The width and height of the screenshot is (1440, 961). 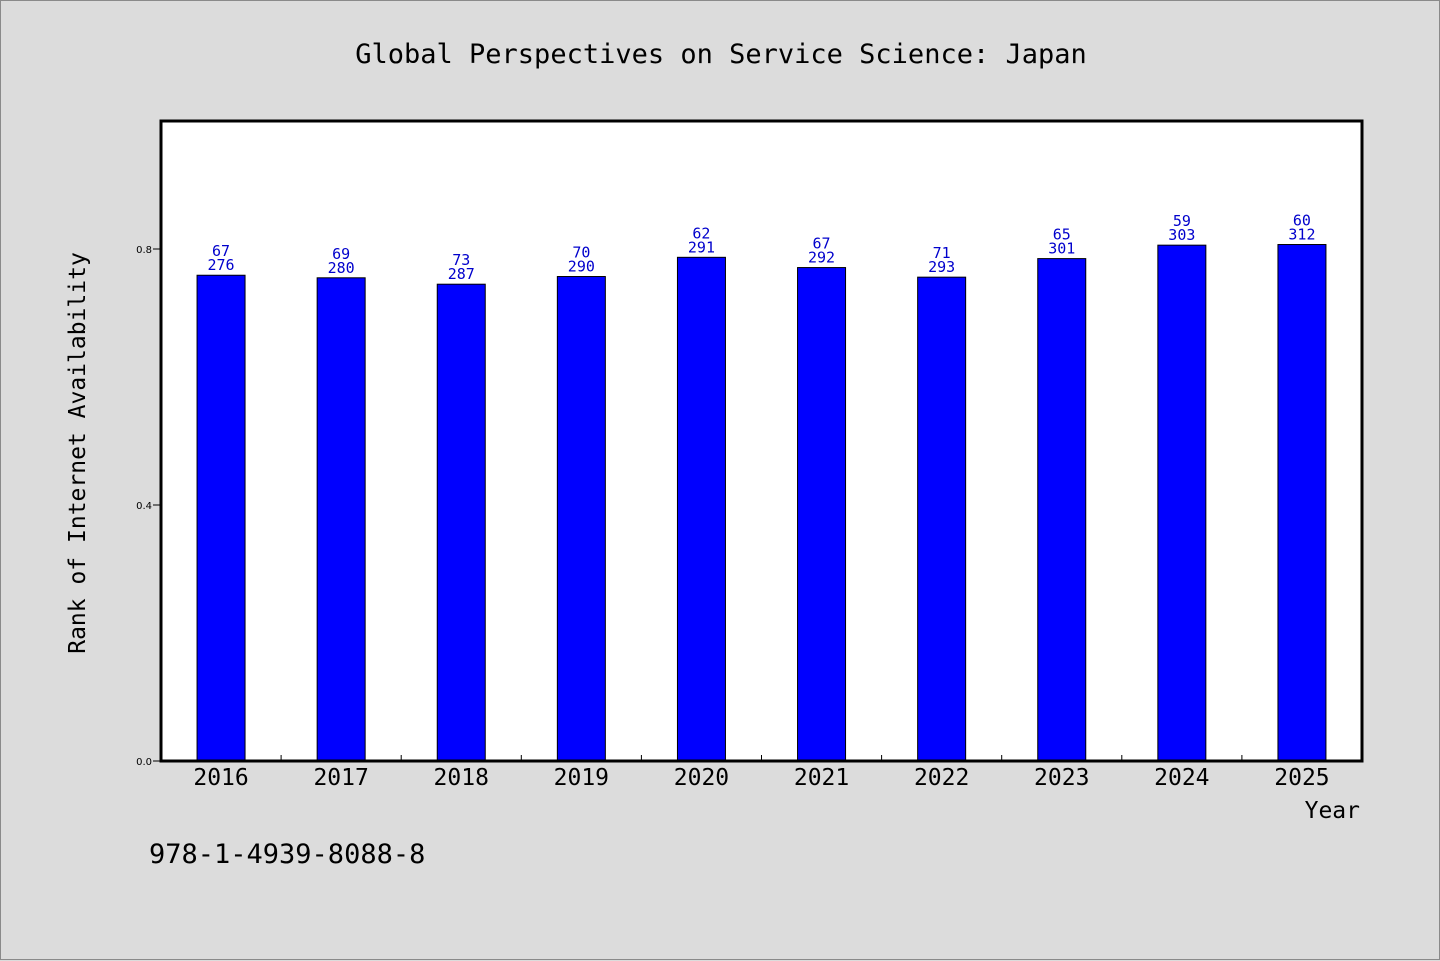 What do you see at coordinates (942, 253) in the screenshot?
I see `data-label-rank: 71` at bounding box center [942, 253].